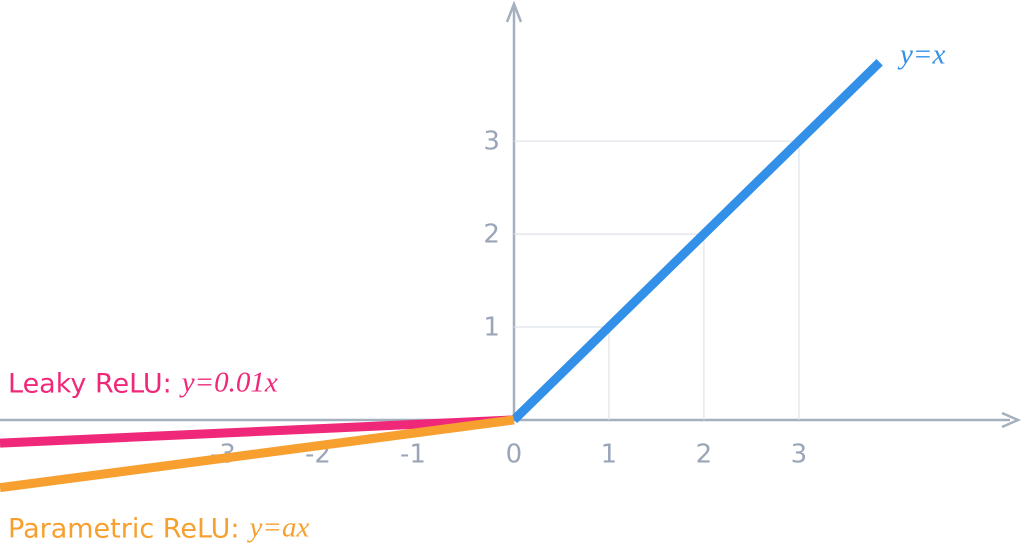  What do you see at coordinates (491, 142) in the screenshot?
I see `y-tick-label: 3` at bounding box center [491, 142].